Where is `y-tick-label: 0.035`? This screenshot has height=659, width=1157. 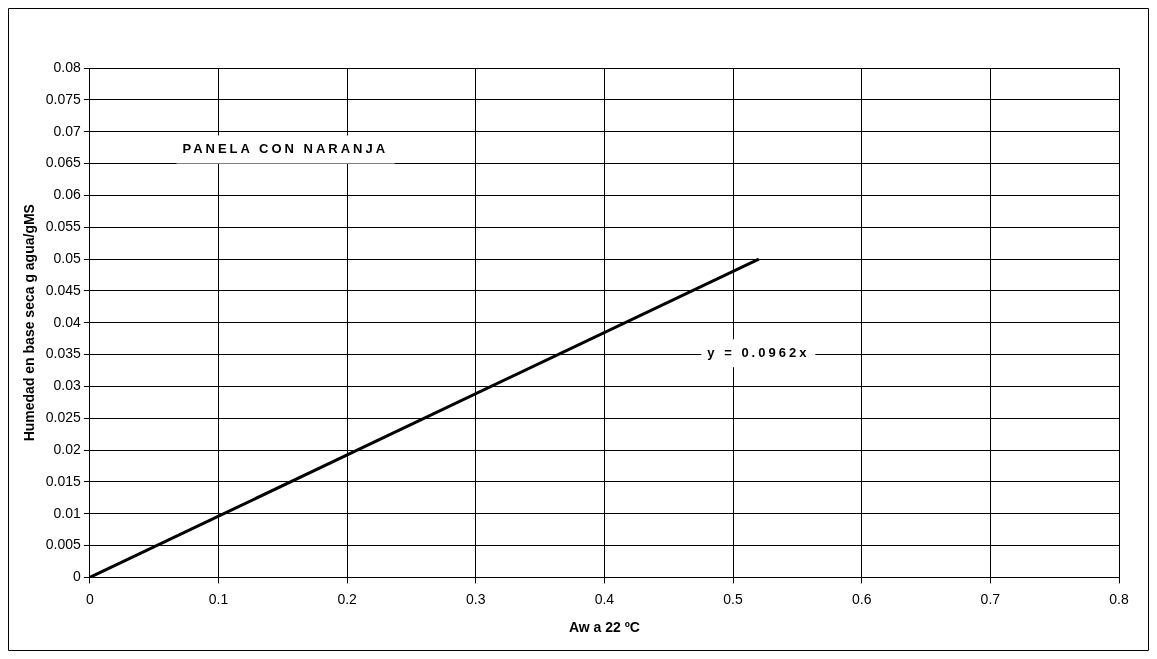
y-tick-label: 0.035 is located at coordinates (63, 353).